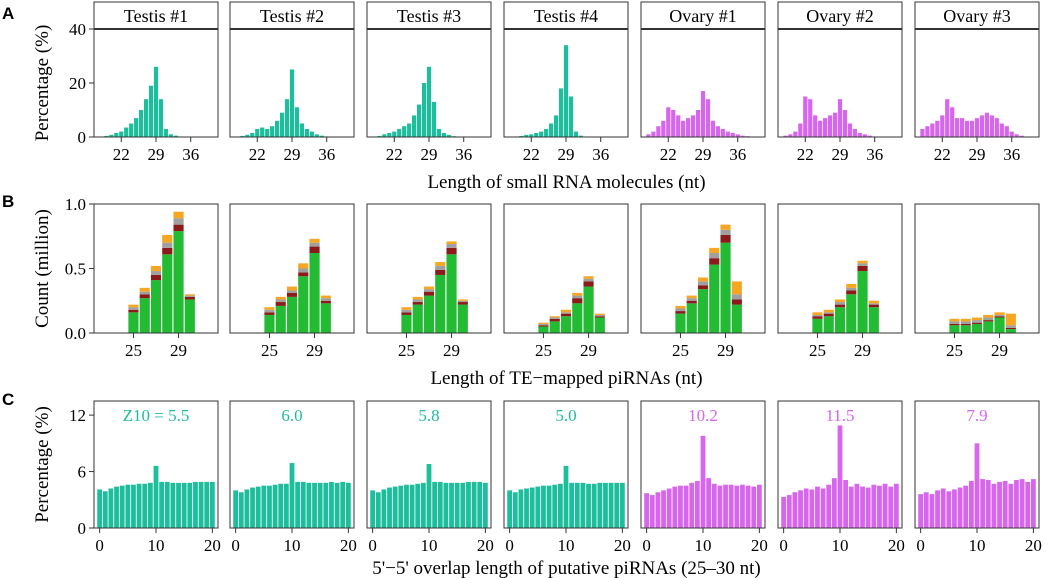 The width and height of the screenshot is (1052, 578). I want to click on z10-annotation: 6.0, so click(291, 415).